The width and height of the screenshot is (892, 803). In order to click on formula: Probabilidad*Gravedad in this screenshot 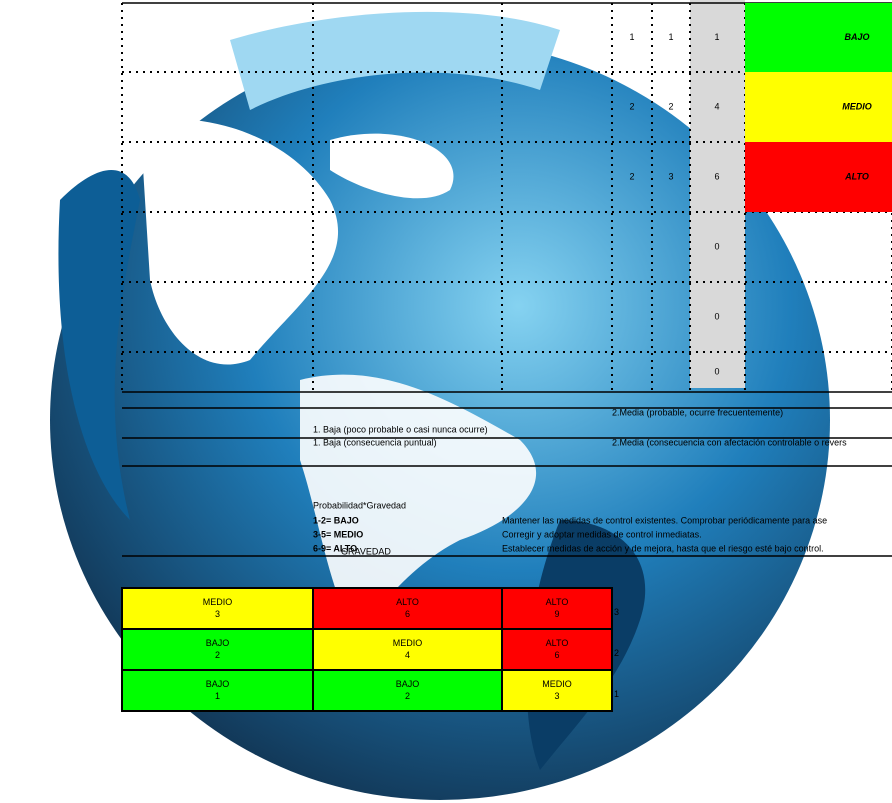, I will do `click(359, 505)`.